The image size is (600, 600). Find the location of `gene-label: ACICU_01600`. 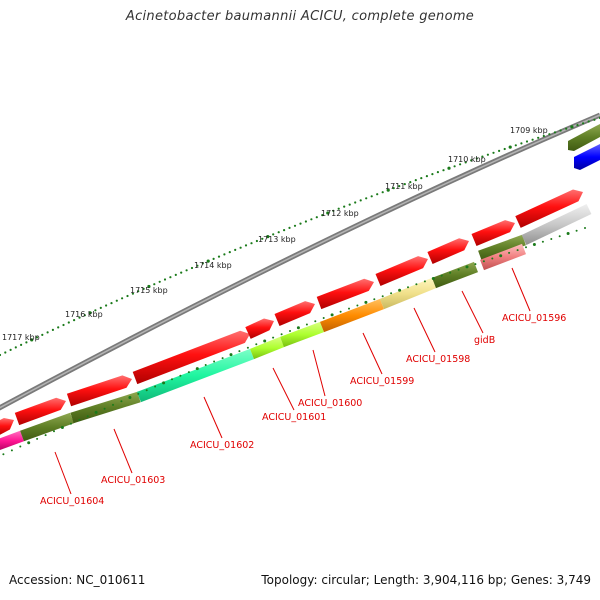

gene-label: ACICU_01600 is located at coordinates (330, 403).